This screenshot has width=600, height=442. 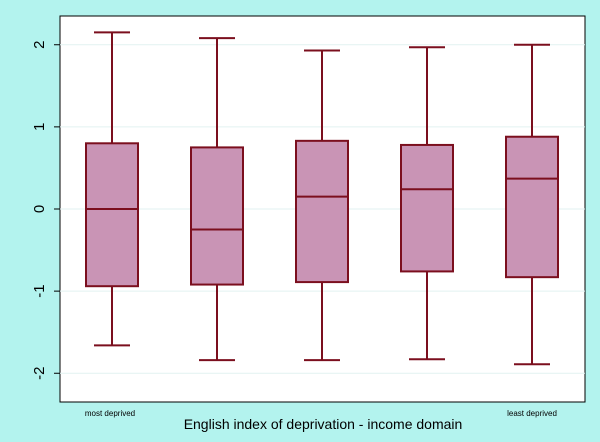 I want to click on x-tick-label-right: least deprived, so click(x=532, y=413).